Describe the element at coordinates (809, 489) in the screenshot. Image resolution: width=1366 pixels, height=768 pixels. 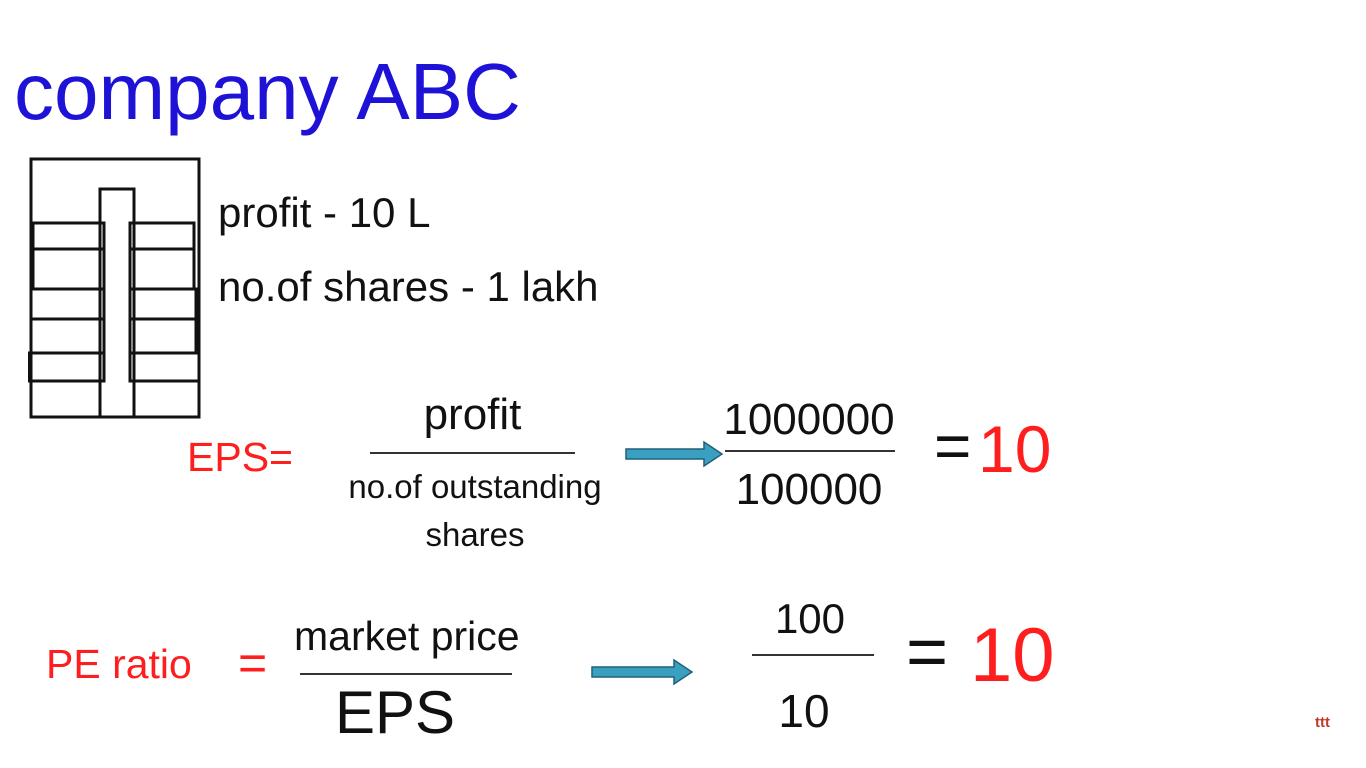
I see `eps-value-denominator: 100000` at that location.